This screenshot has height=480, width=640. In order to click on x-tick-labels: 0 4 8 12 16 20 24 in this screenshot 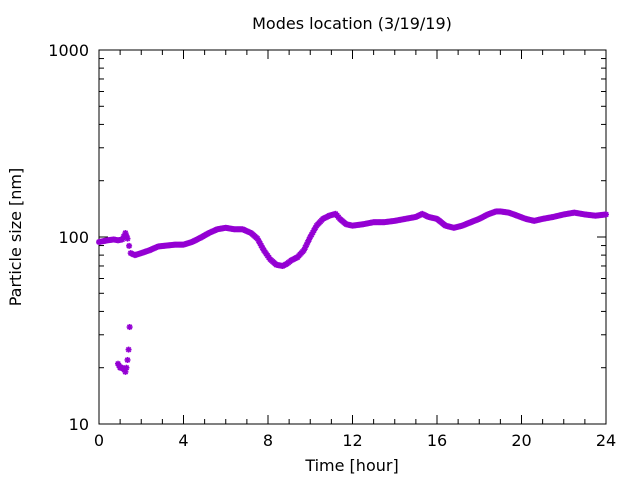, I will do `click(355, 440)`.